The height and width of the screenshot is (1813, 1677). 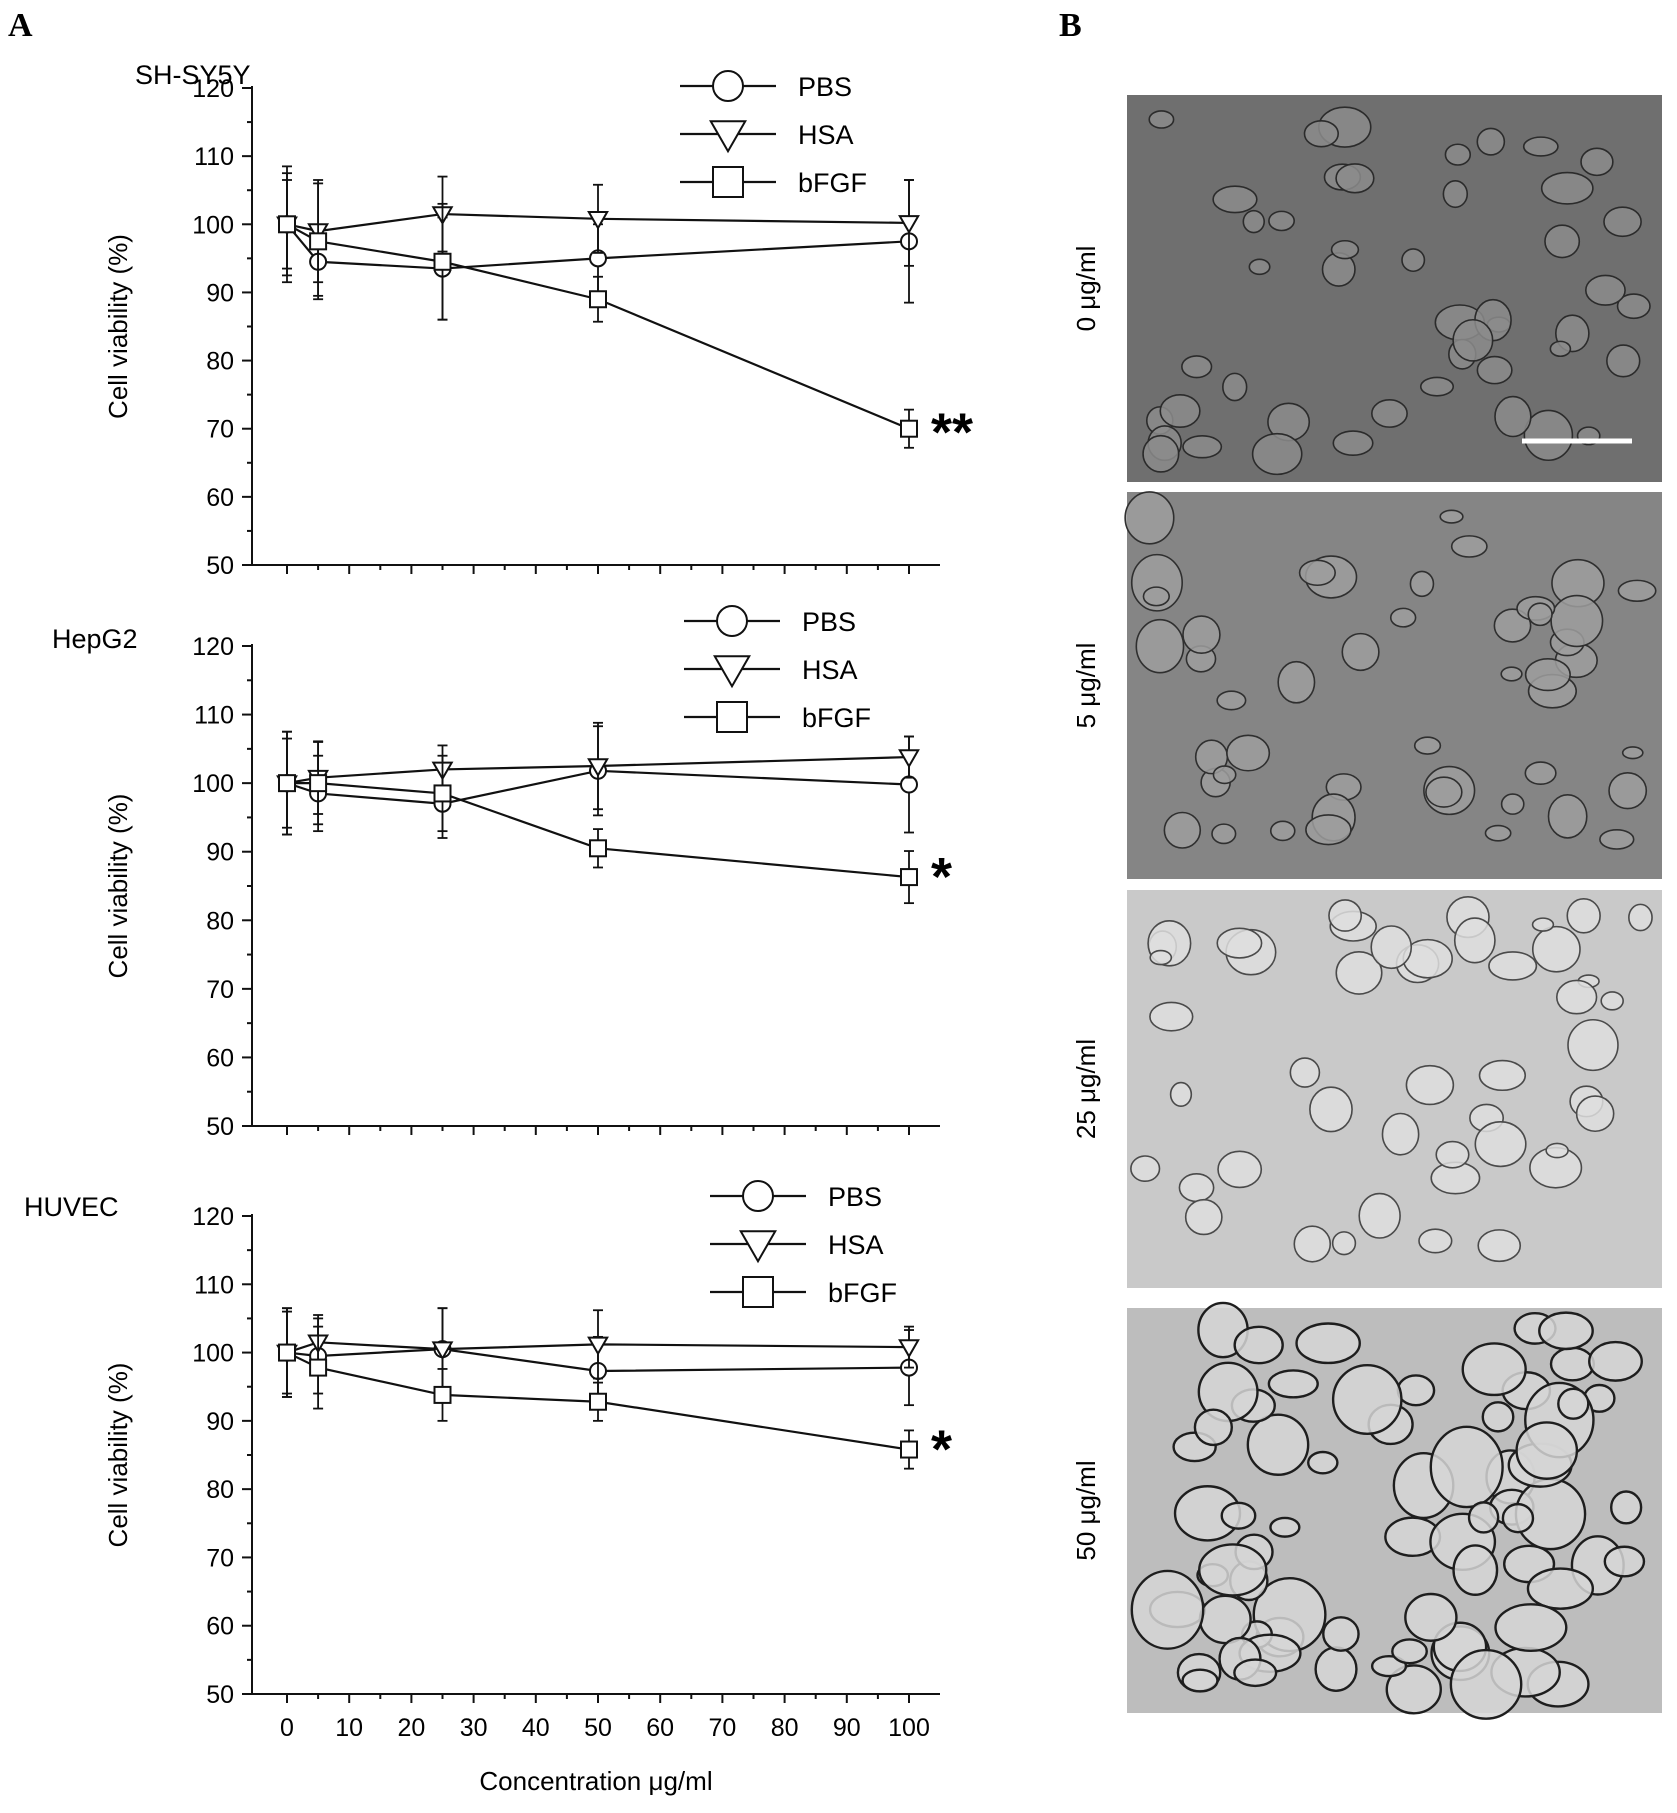 What do you see at coordinates (722, 1728) in the screenshot?
I see `x-tick-label: 70` at bounding box center [722, 1728].